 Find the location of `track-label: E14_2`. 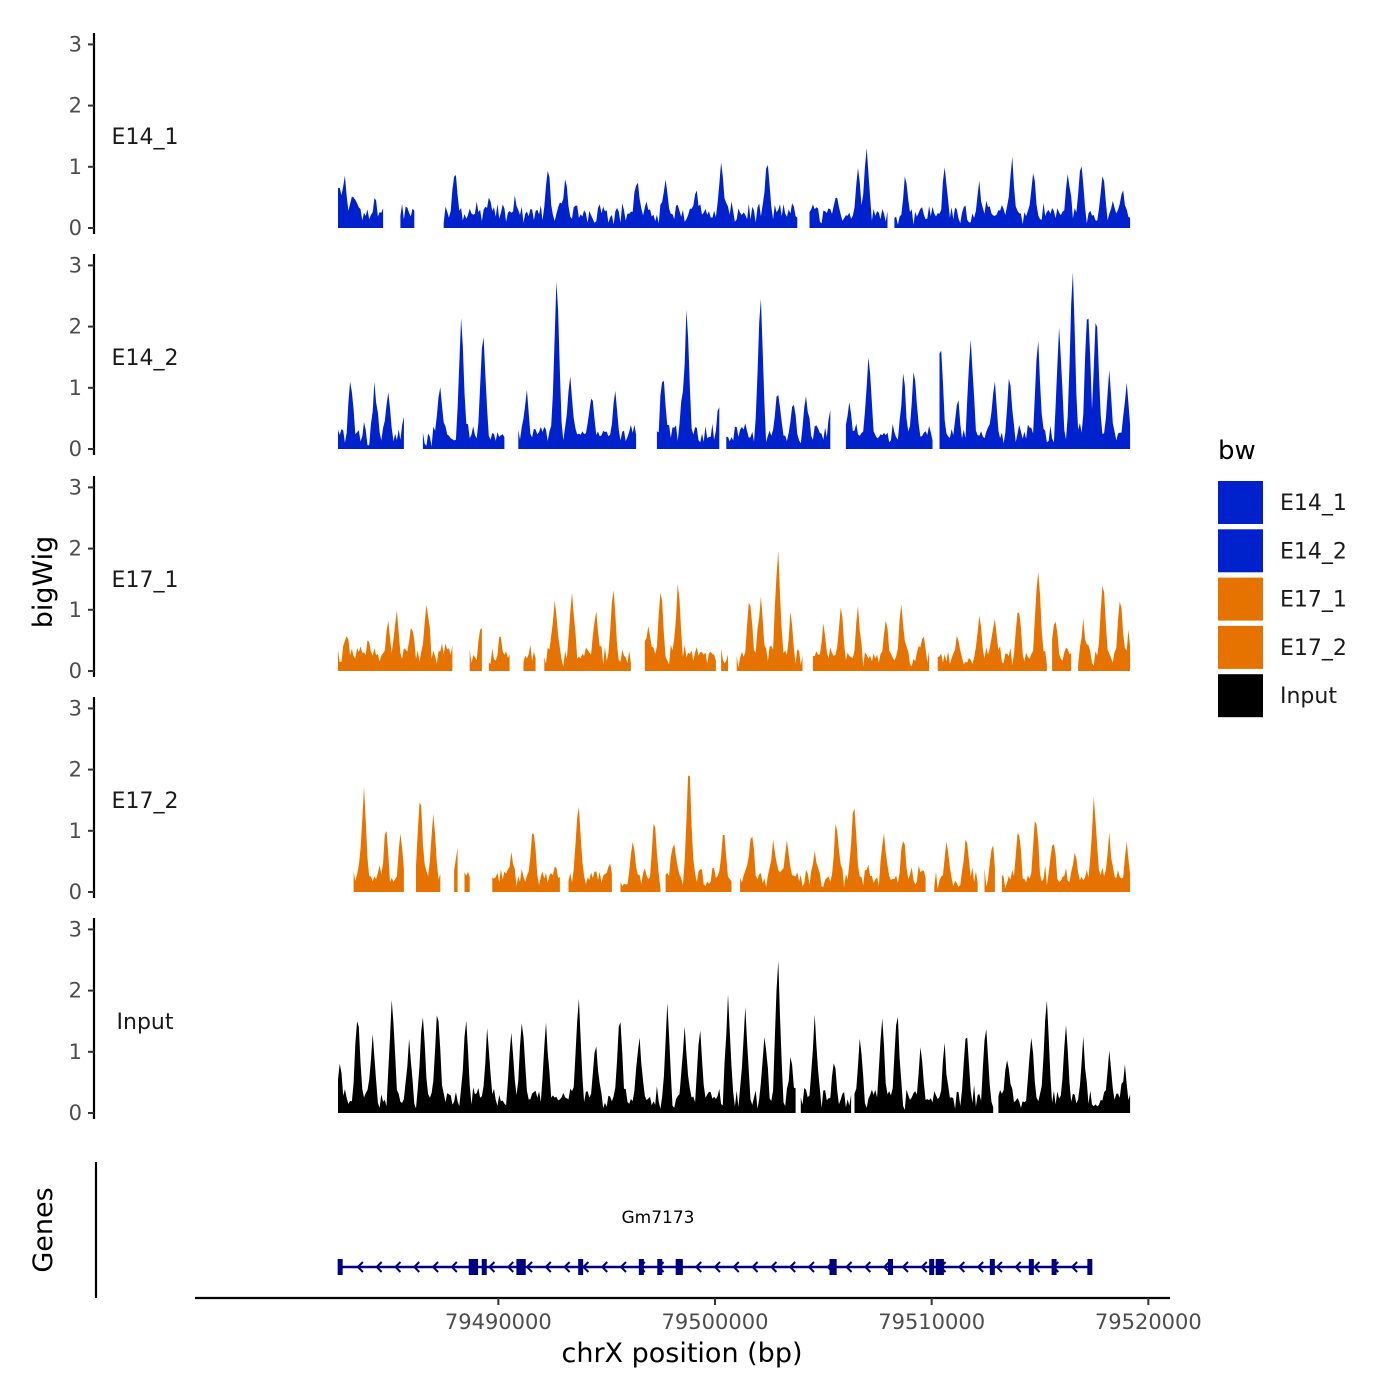

track-label: E14_2 is located at coordinates (145, 358).